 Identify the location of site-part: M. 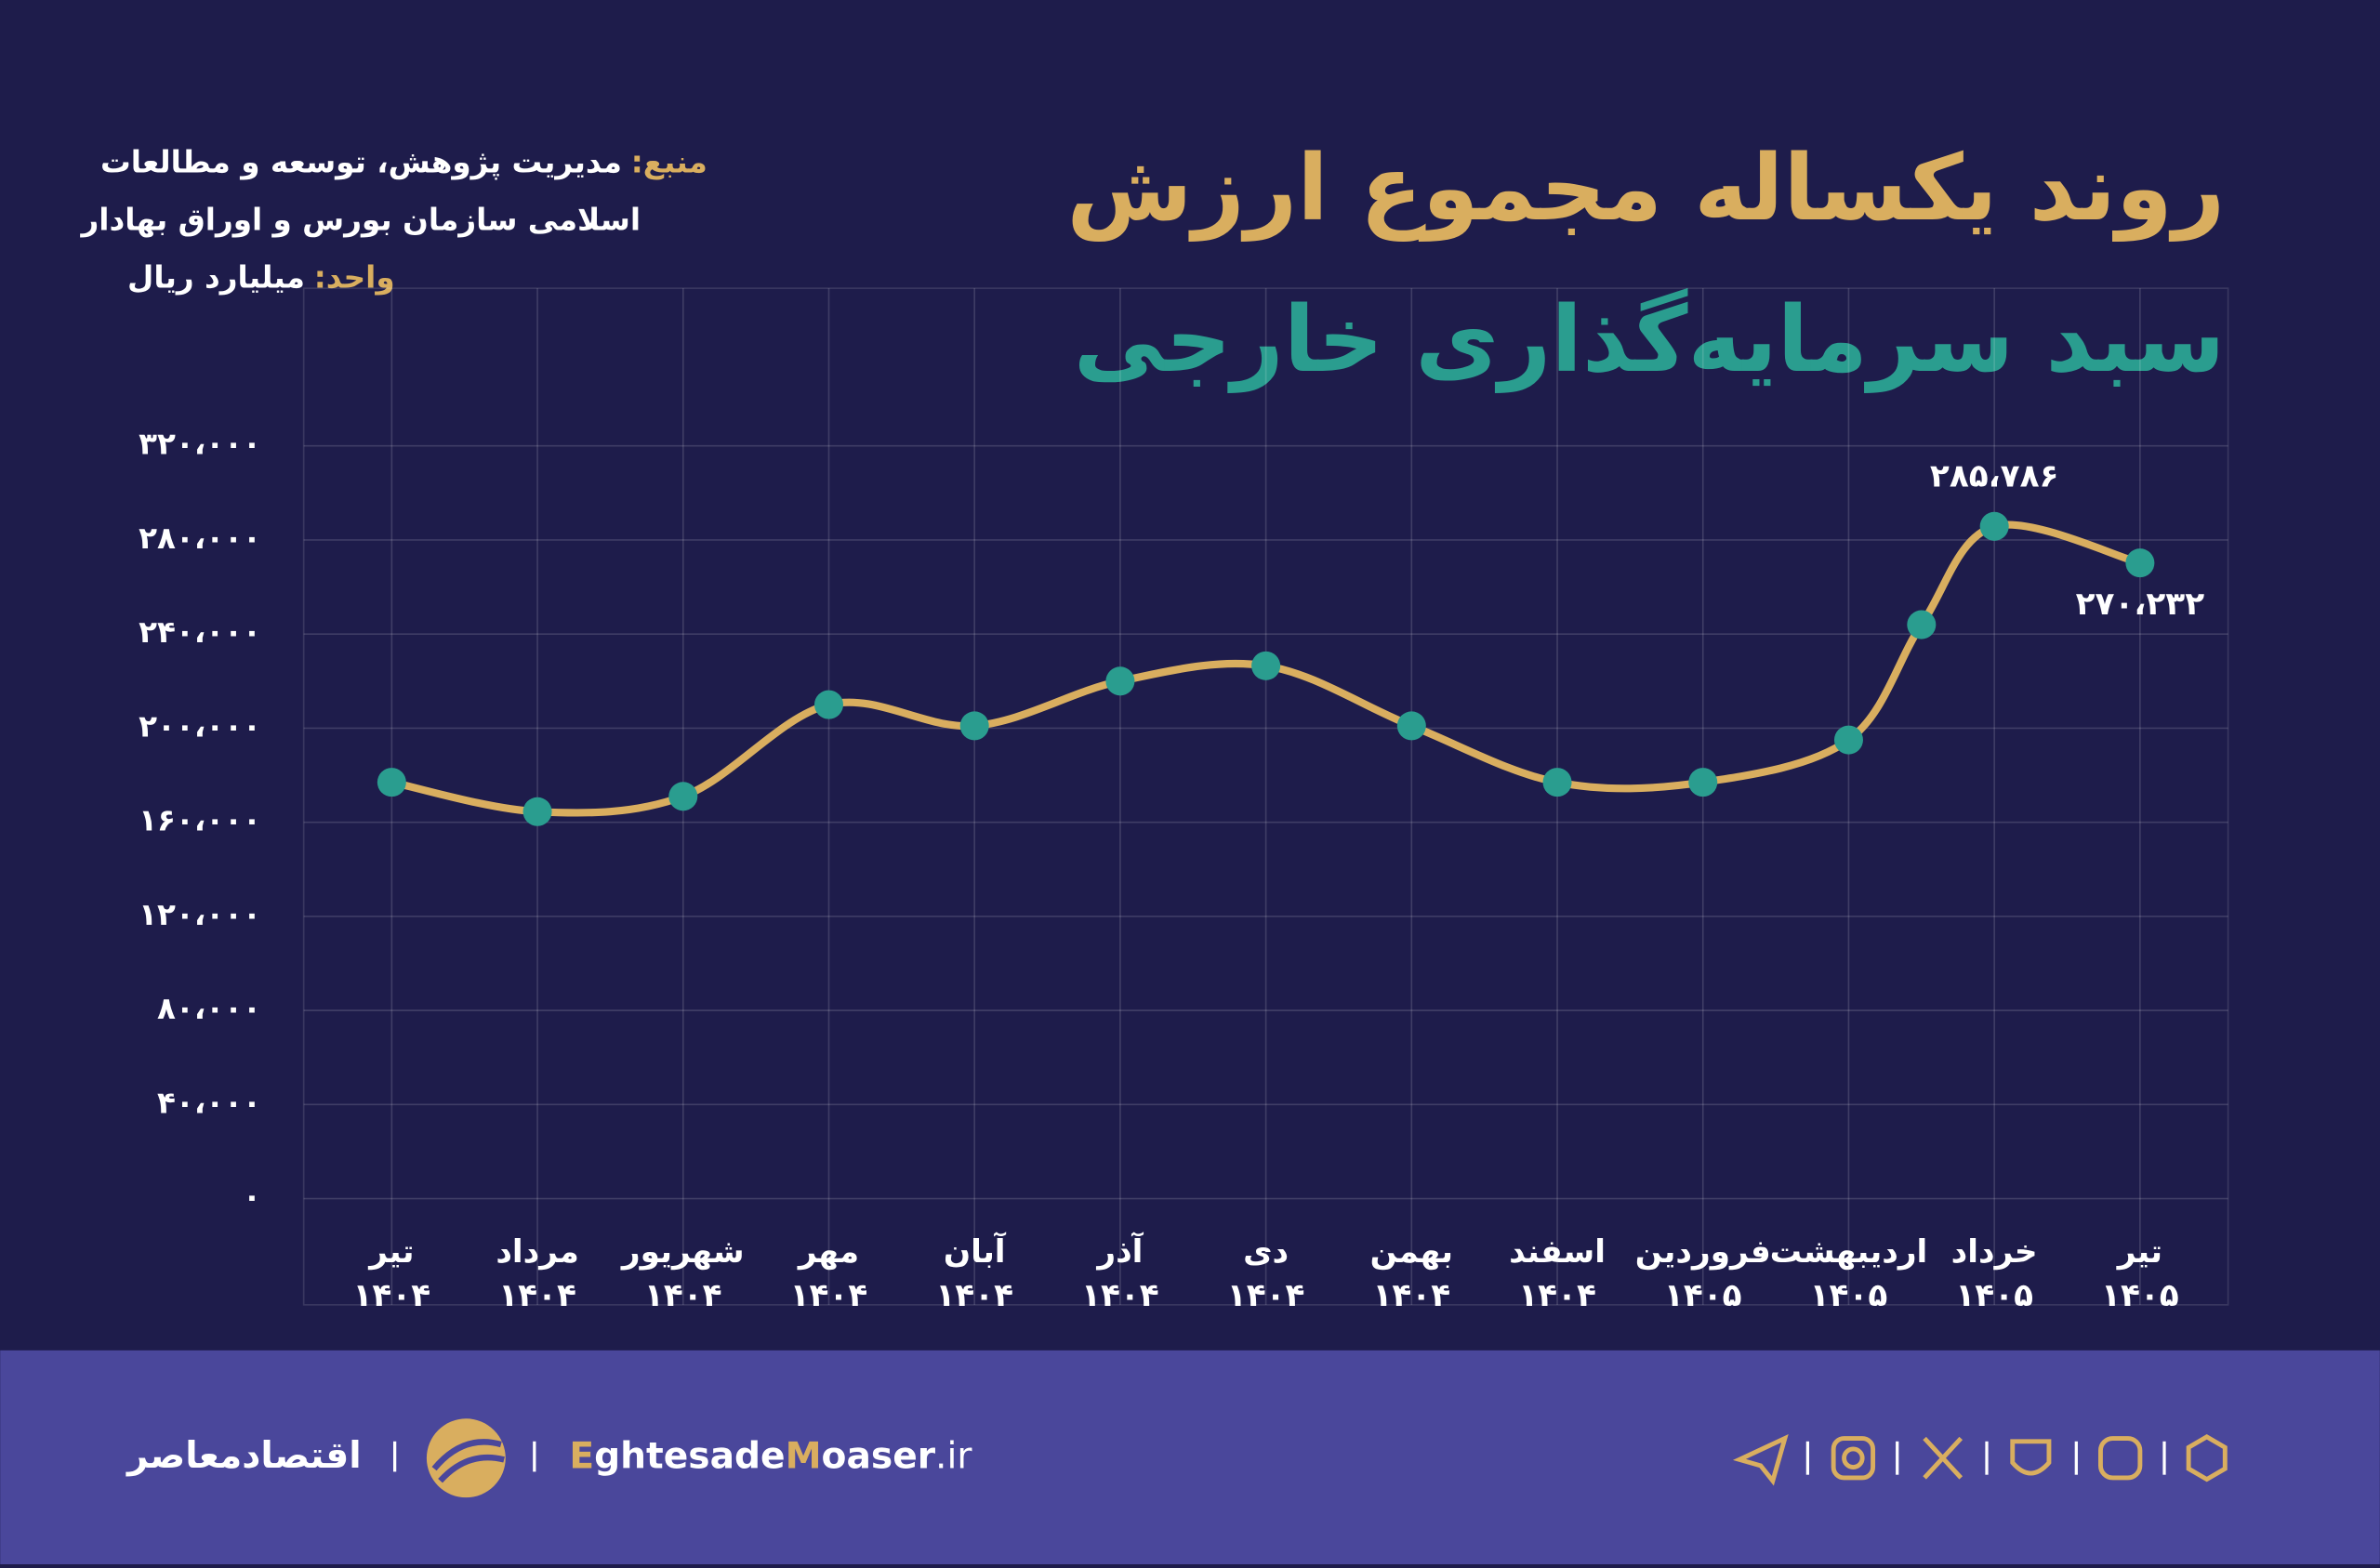
(804, 1456).